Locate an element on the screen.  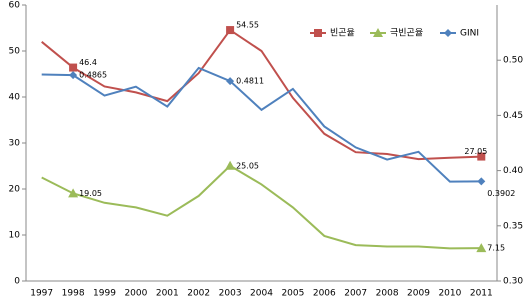
y2-tick-label: 0.40 is located at coordinates (513, 171).